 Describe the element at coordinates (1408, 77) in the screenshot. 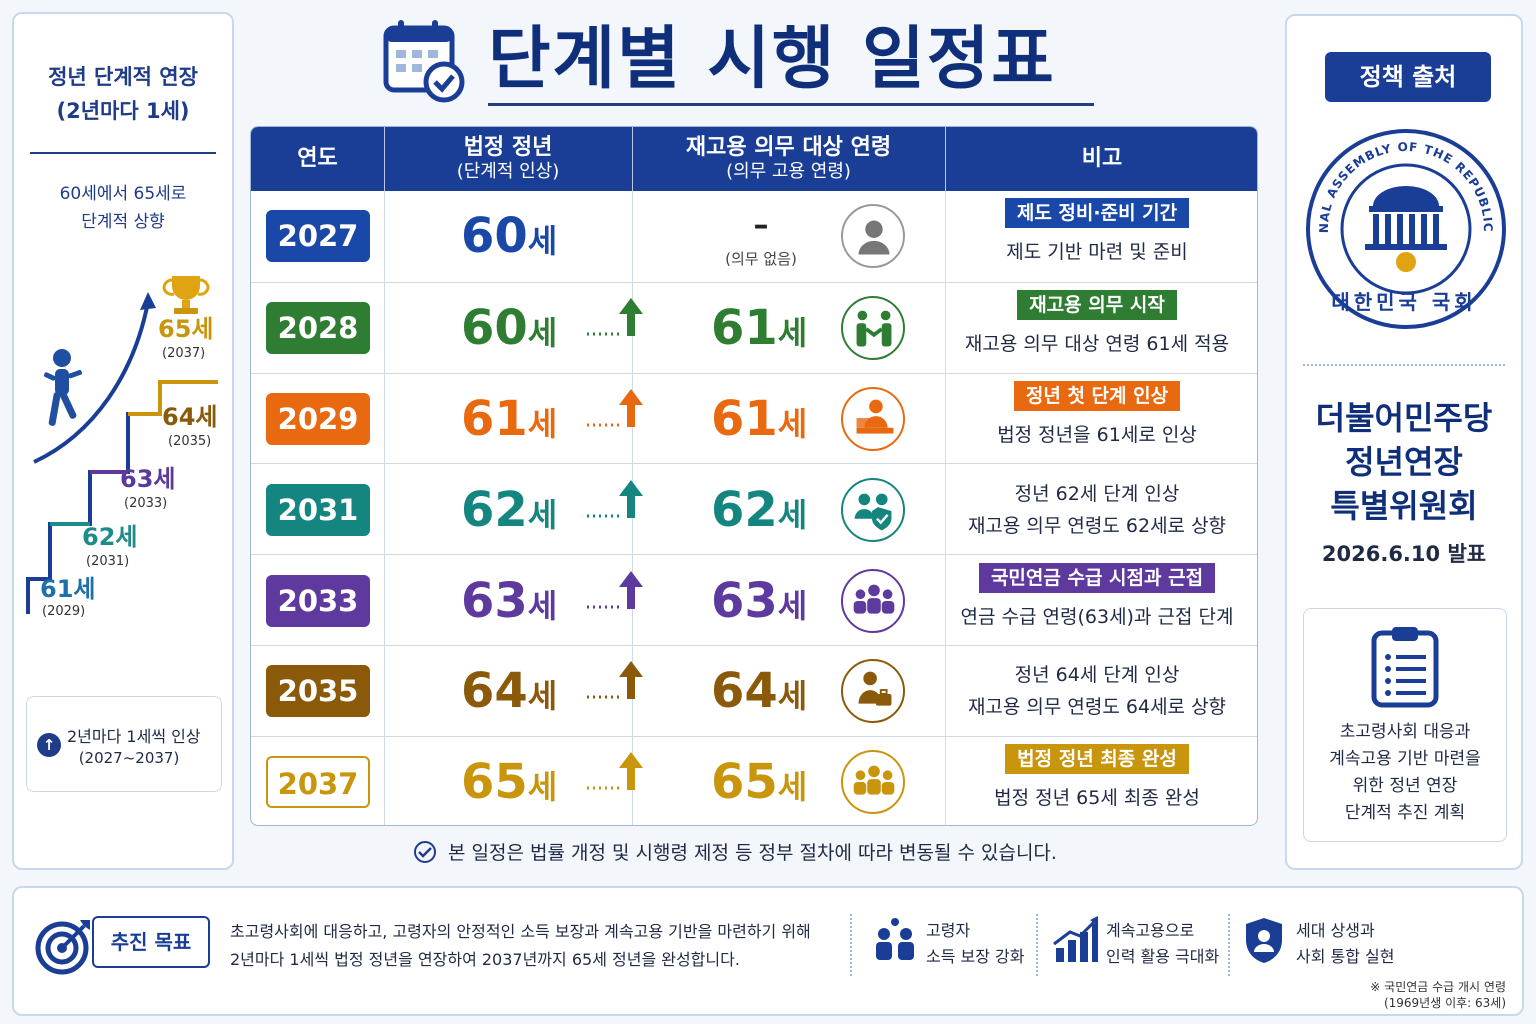

I see `policy-source-badge: 정책 출처` at that location.